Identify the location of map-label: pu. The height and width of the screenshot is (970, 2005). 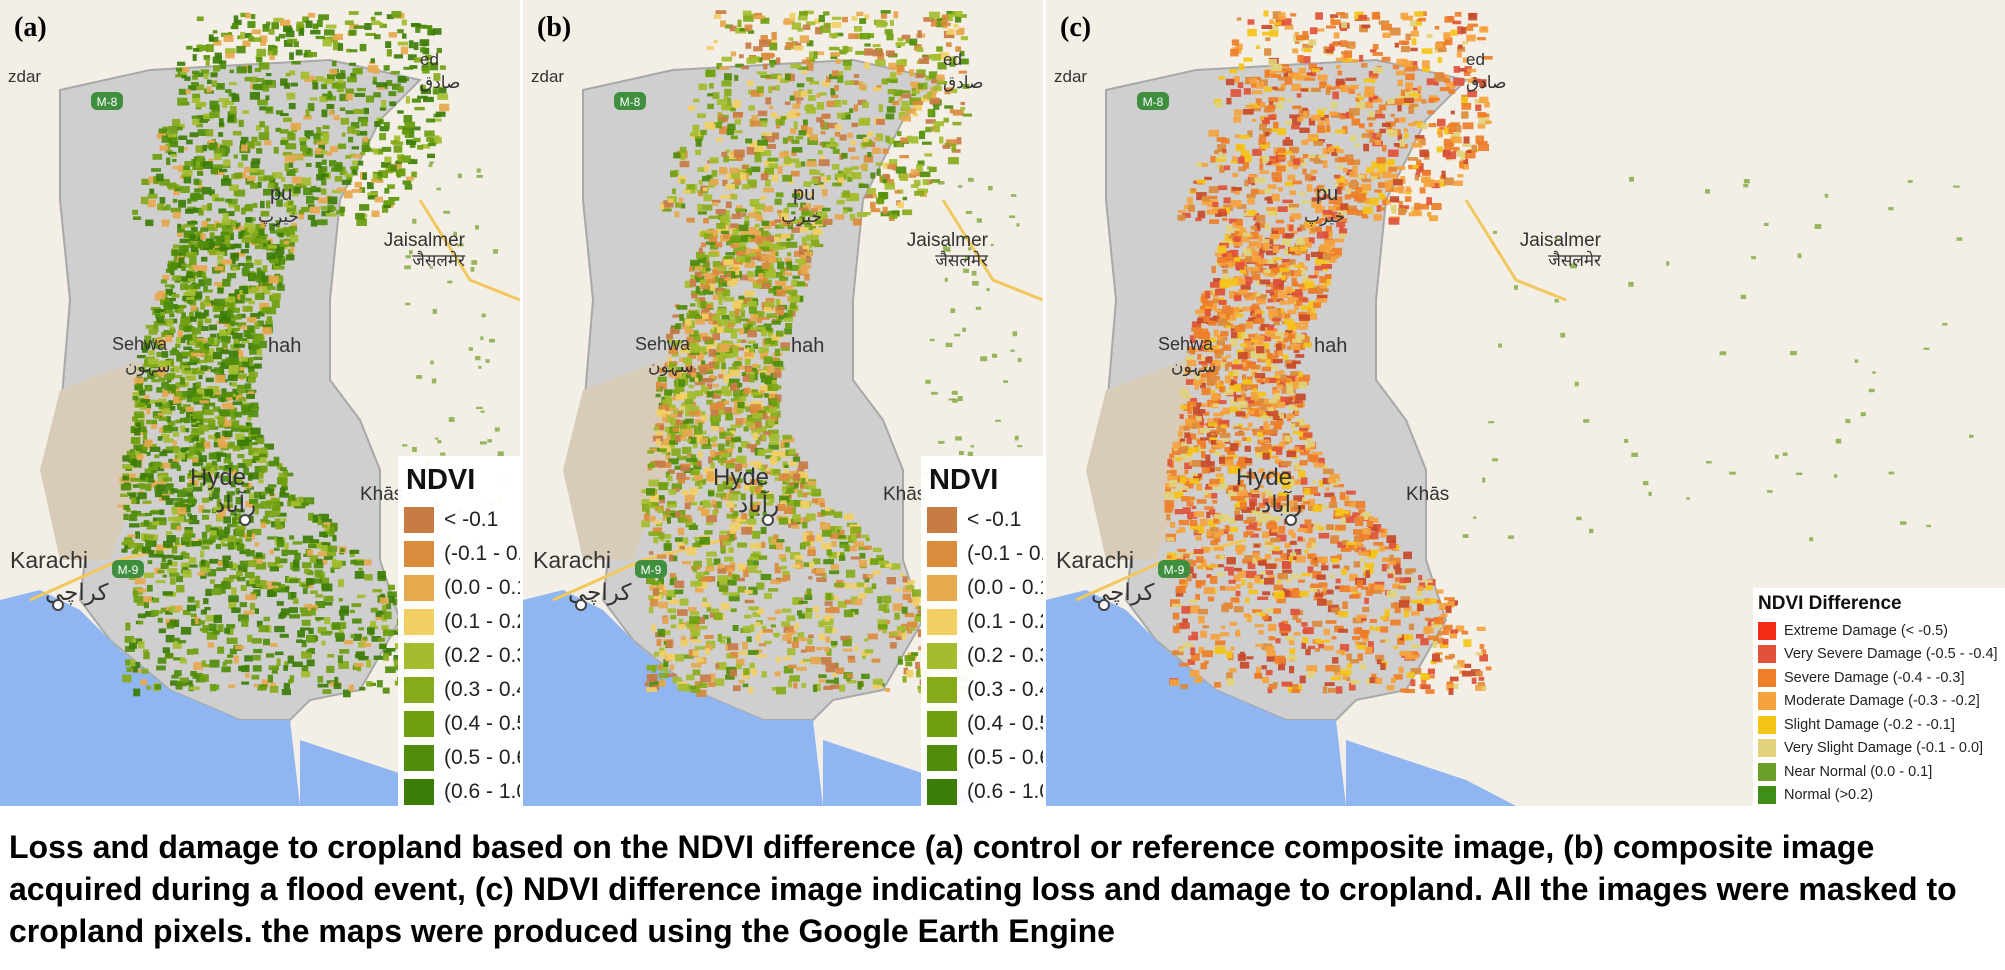
(281, 194).